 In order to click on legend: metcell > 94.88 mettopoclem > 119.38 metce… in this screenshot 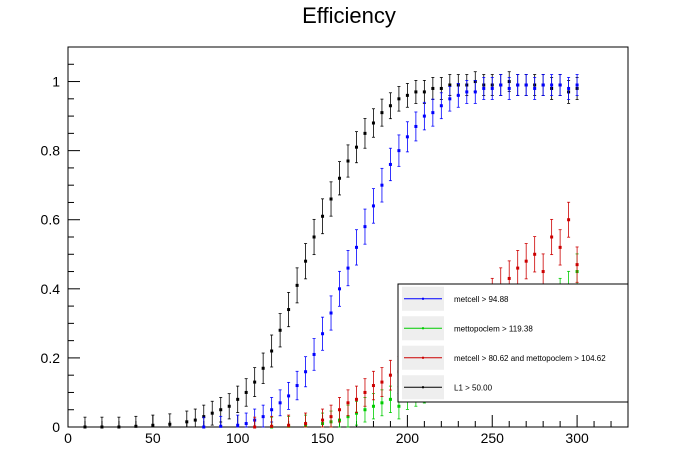, I will do `click(513, 343)`.